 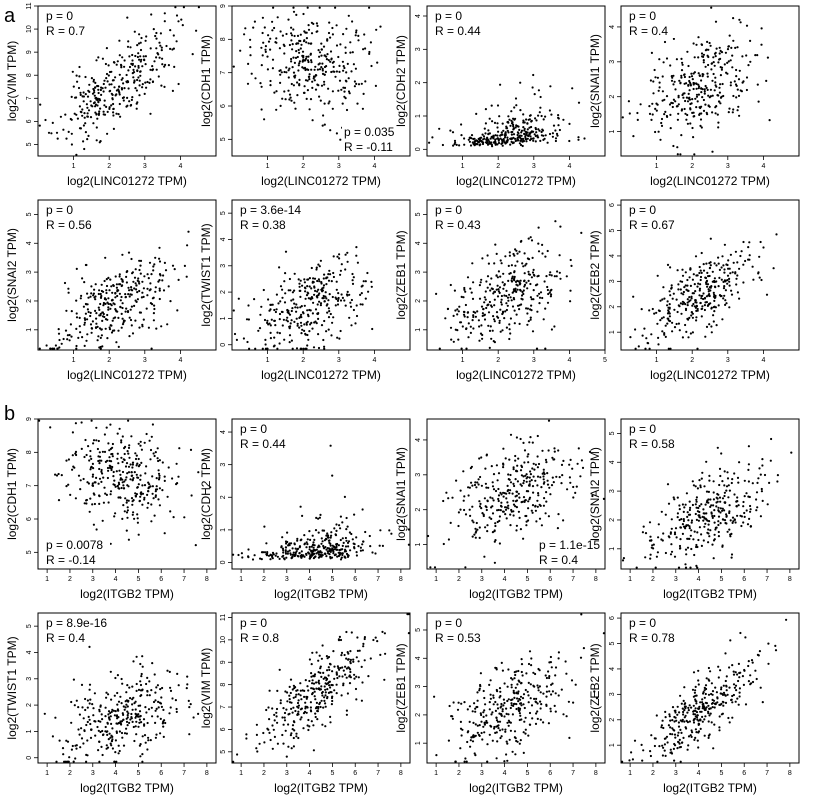 I want to click on y-tick-label: 1, so click(x=29, y=330).